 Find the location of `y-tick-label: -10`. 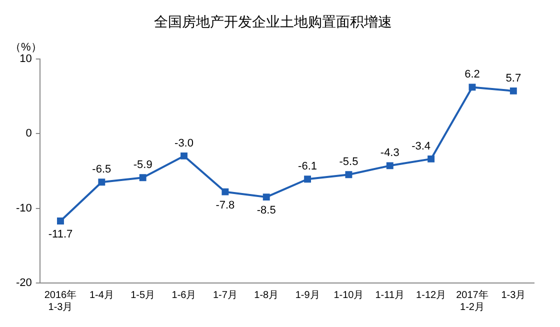

y-tick-label: -10 is located at coordinates (24, 208).